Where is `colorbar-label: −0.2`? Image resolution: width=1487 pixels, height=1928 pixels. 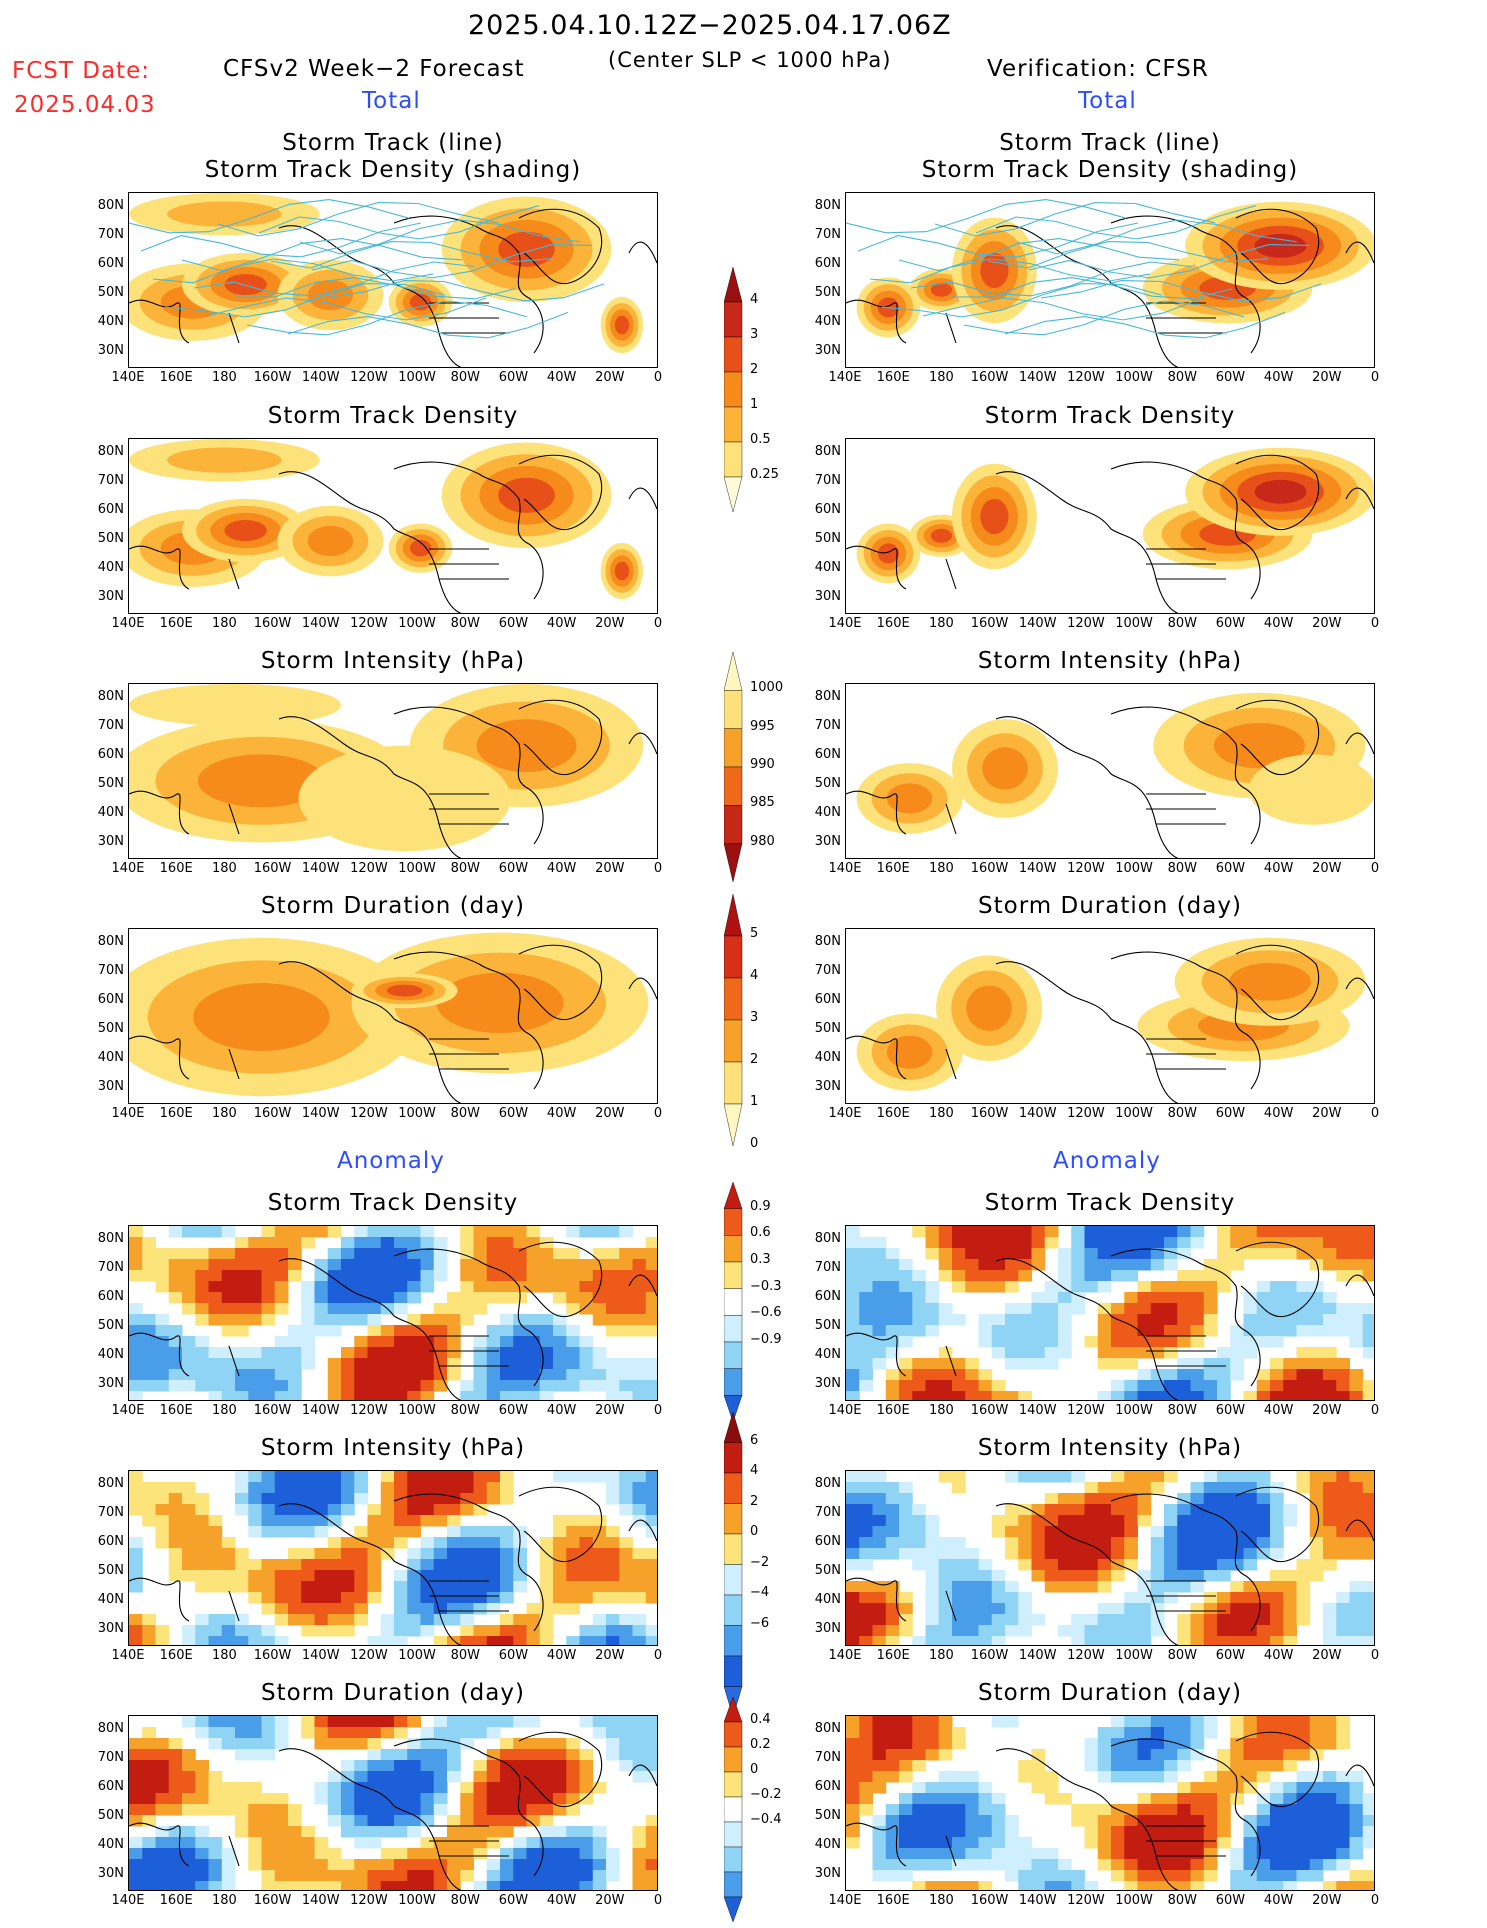
colorbar-label: −0.2 is located at coordinates (766, 1794).